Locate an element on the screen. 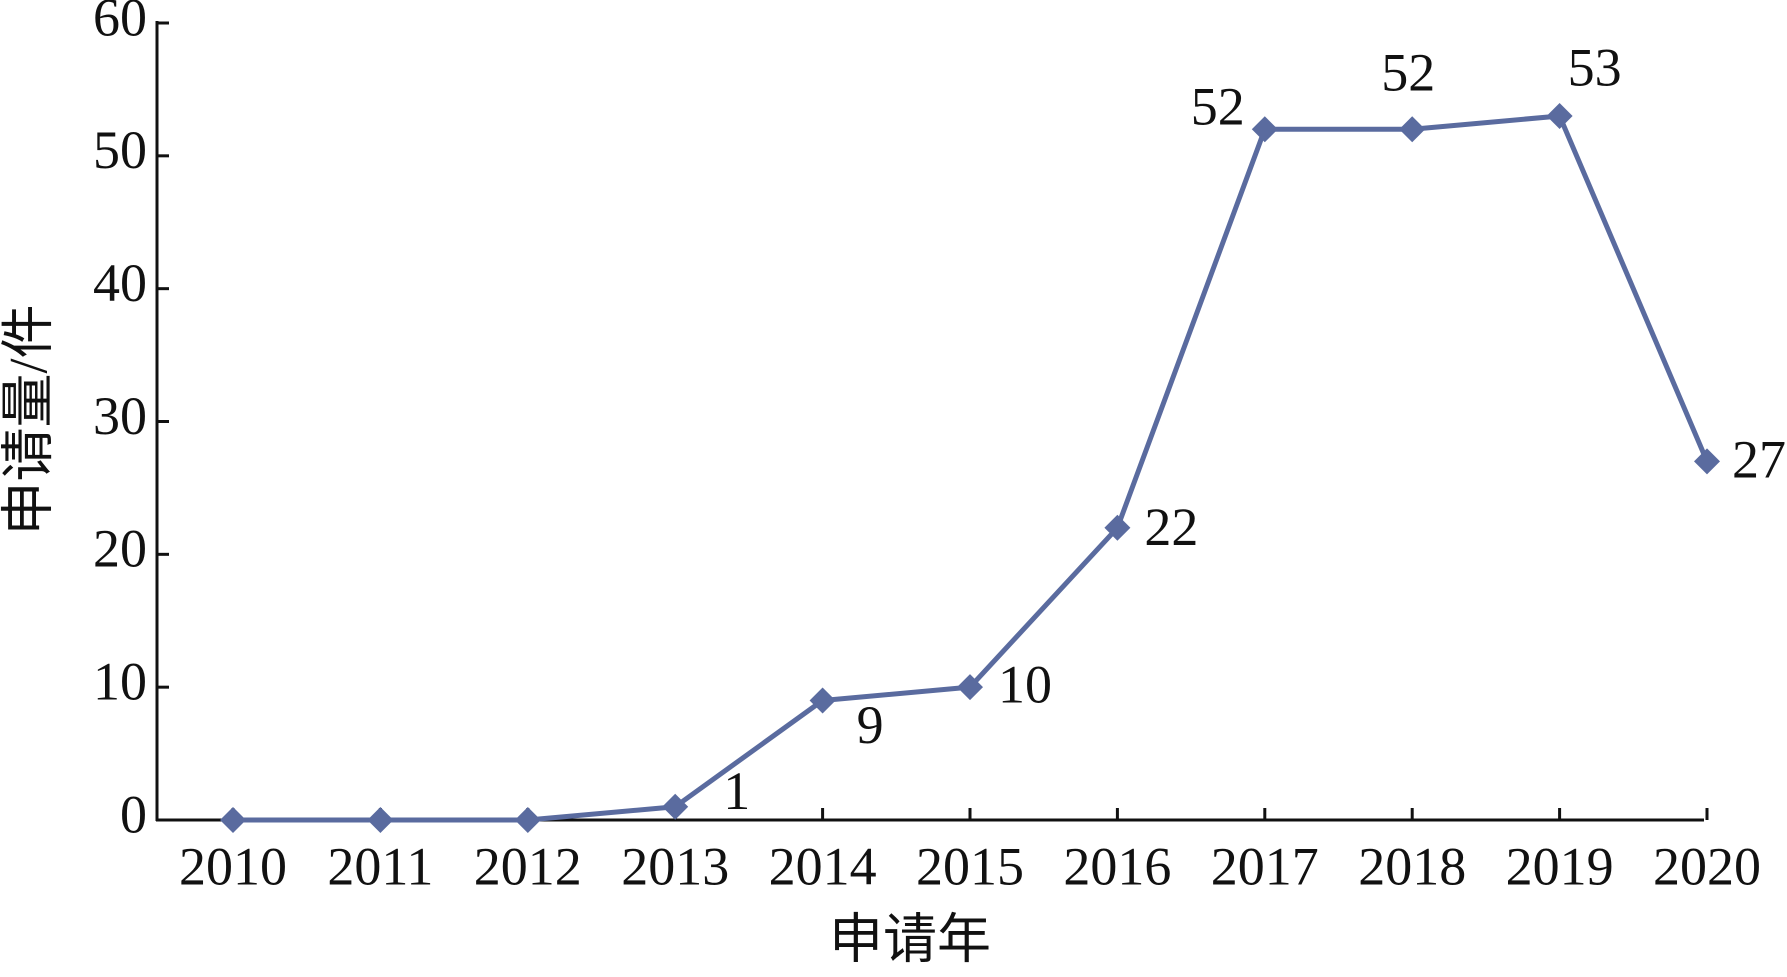 This screenshot has width=1787, height=977. x-tick-label: 2019 is located at coordinates (1560, 866).